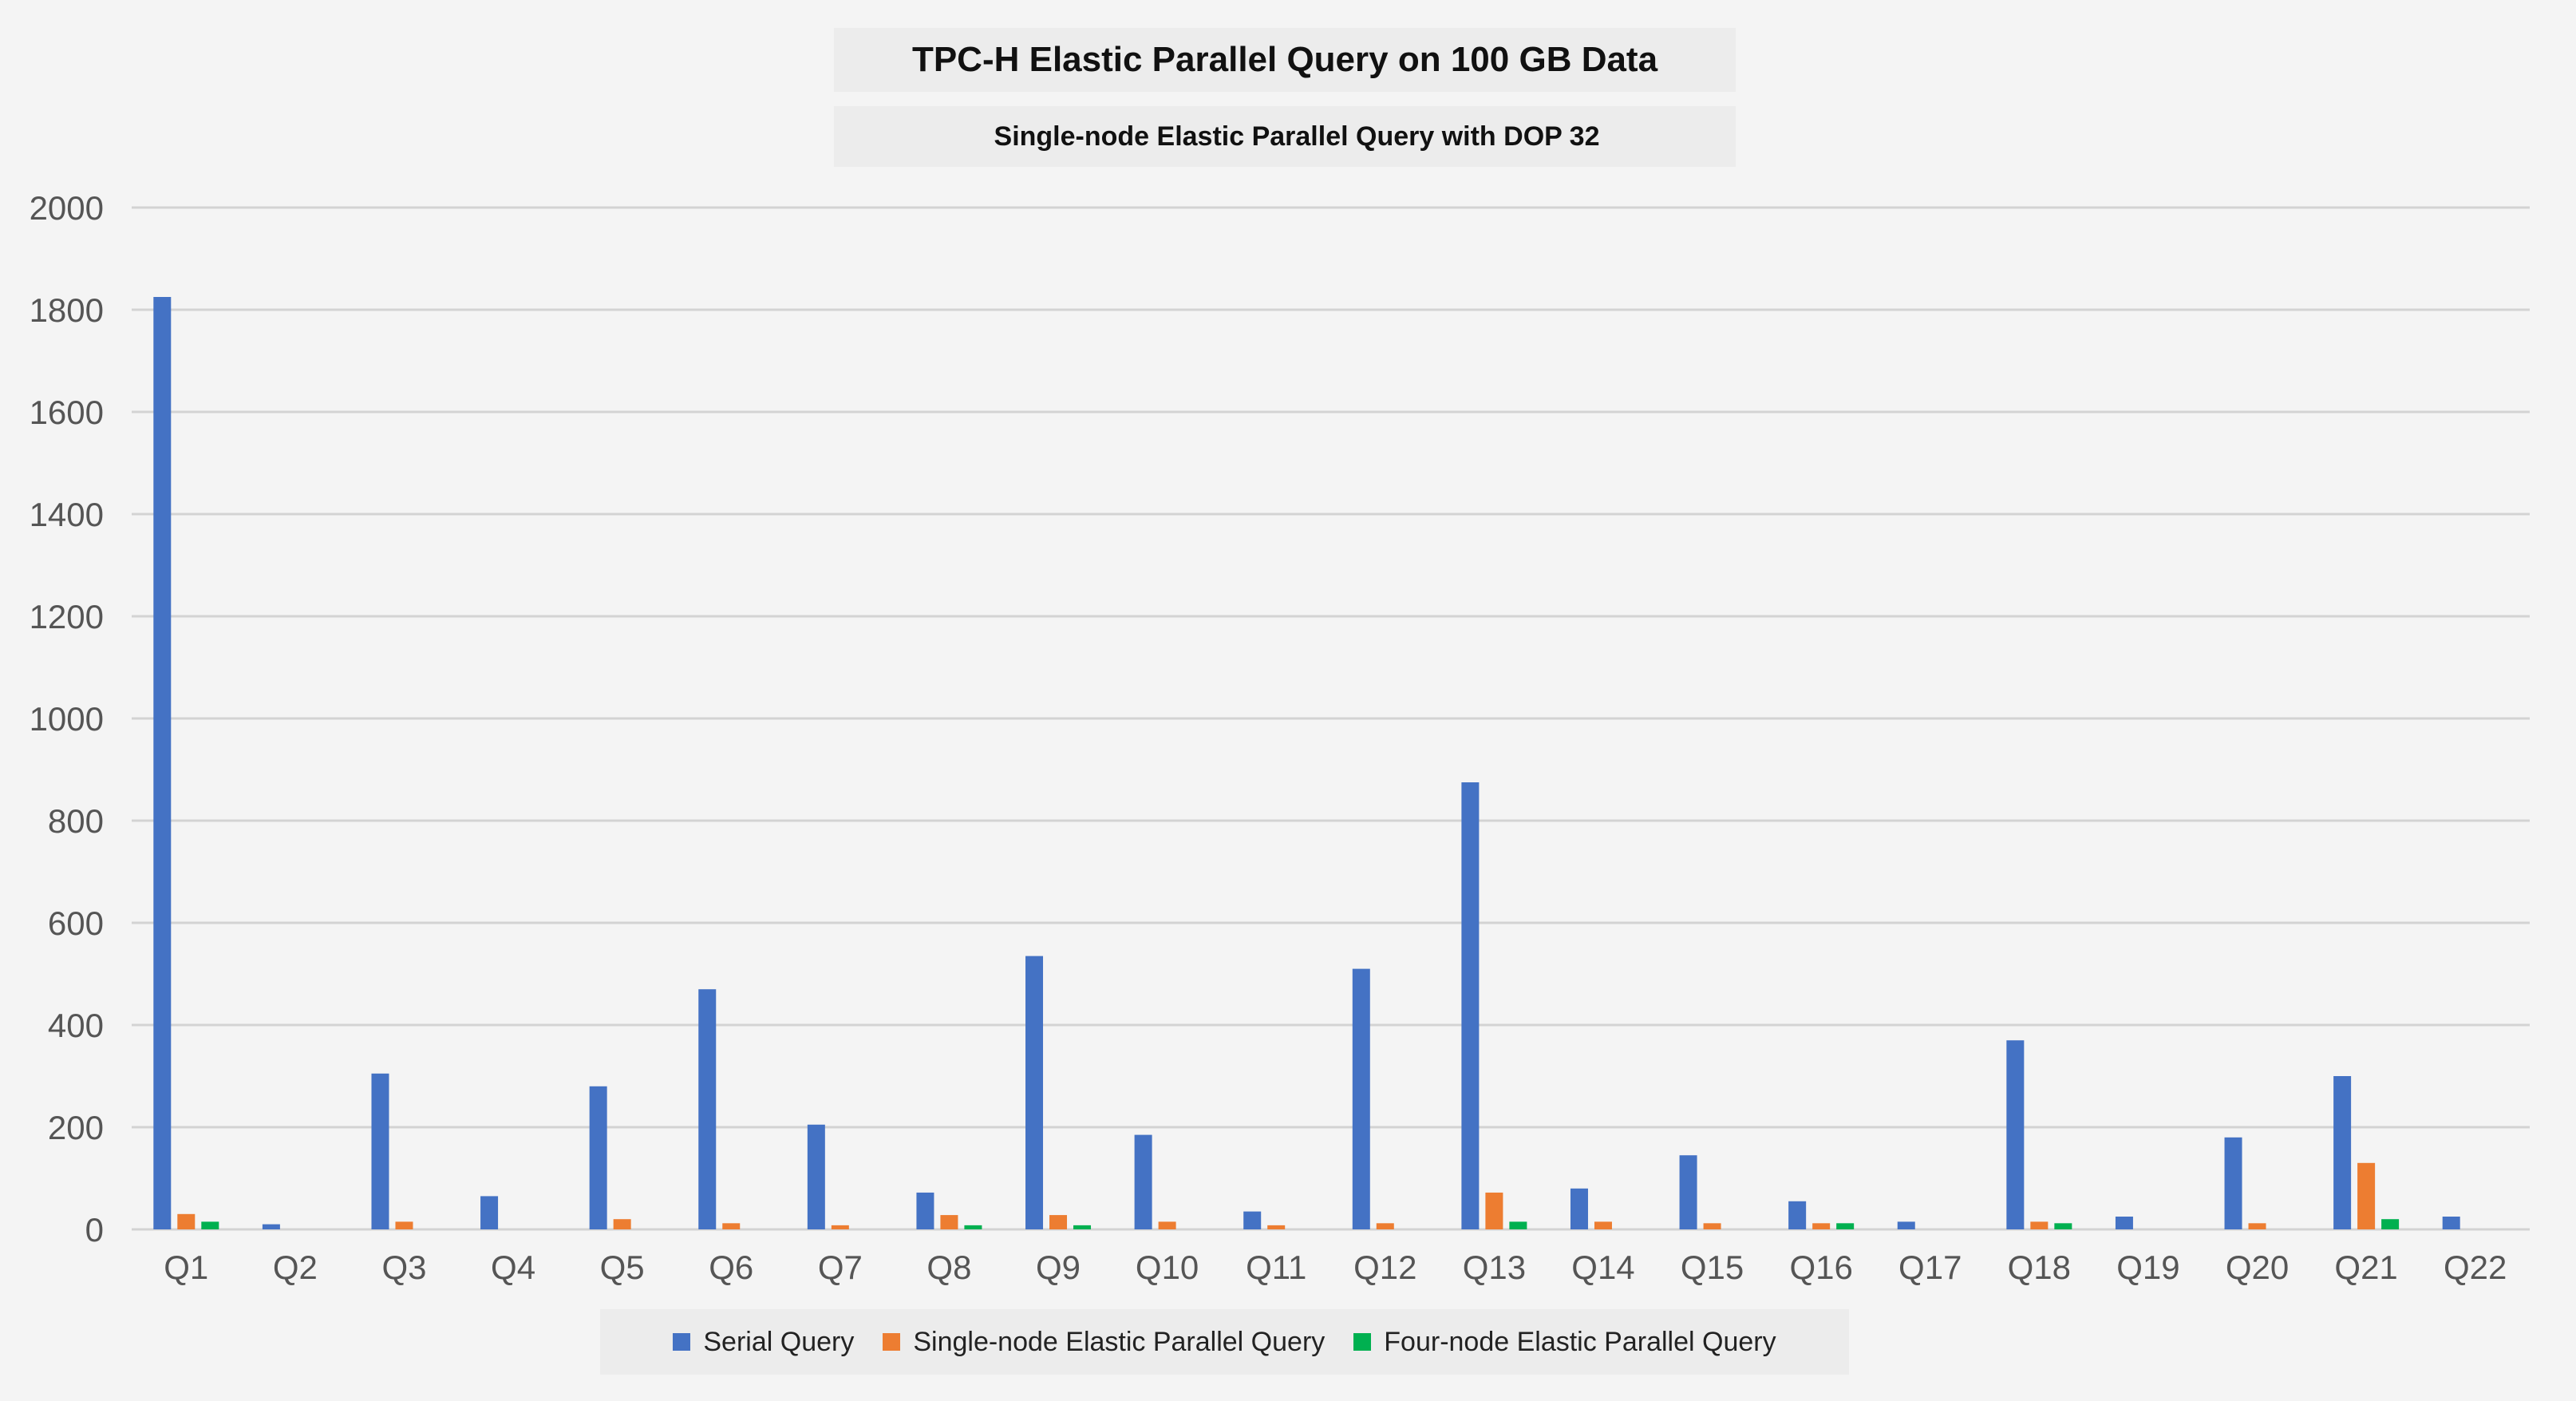 The image size is (2576, 1401). I want to click on x-tick-label: Q11, so click(1276, 1267).